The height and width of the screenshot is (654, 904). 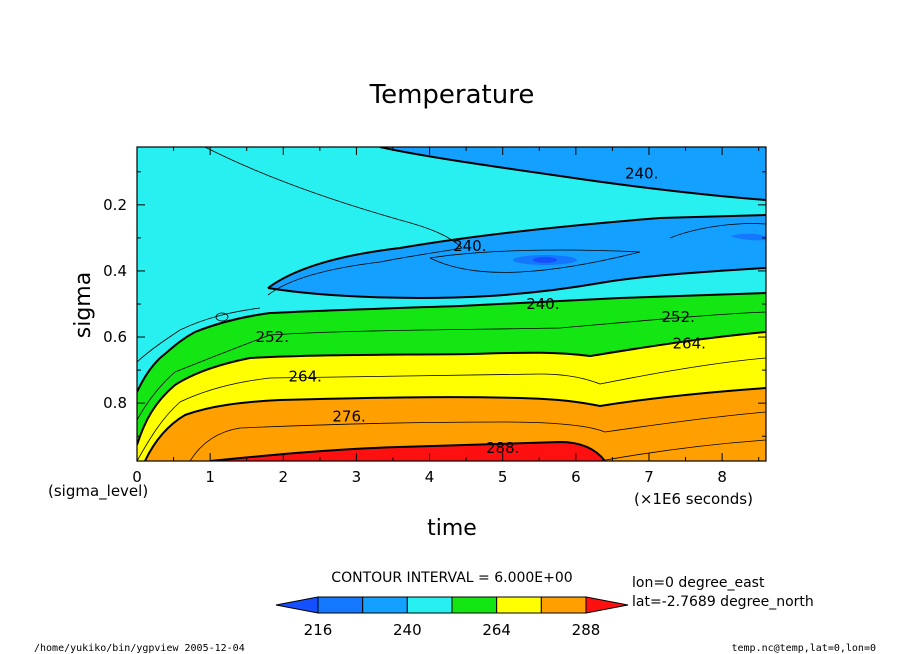 I want to click on band-coldcore-edge, so click(x=748, y=237).